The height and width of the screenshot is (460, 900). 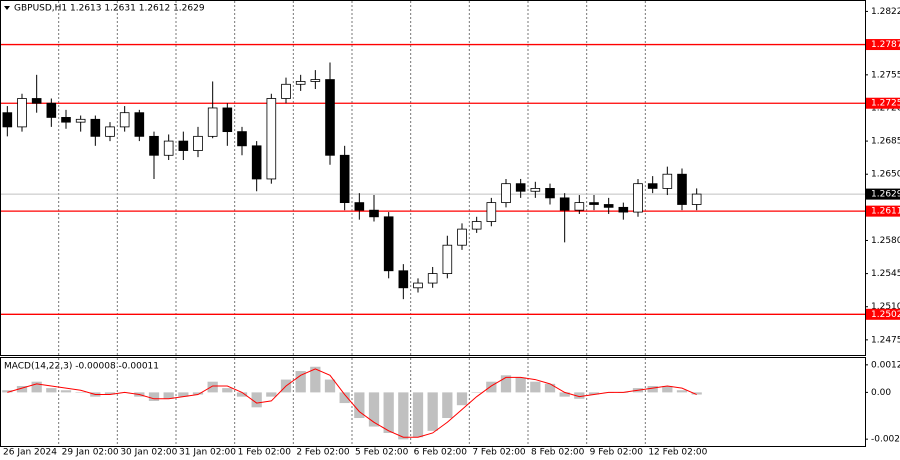 I want to click on y-tick-label: -0.00219, so click(x=885, y=440).